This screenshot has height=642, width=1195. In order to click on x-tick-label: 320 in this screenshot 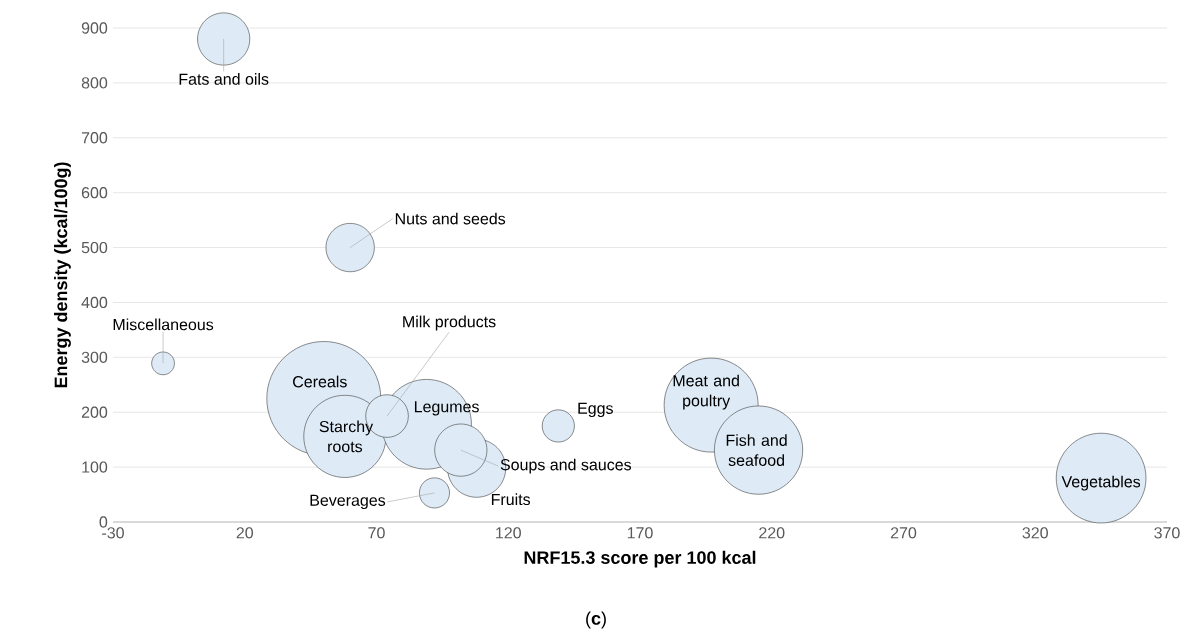, I will do `click(1035, 533)`.